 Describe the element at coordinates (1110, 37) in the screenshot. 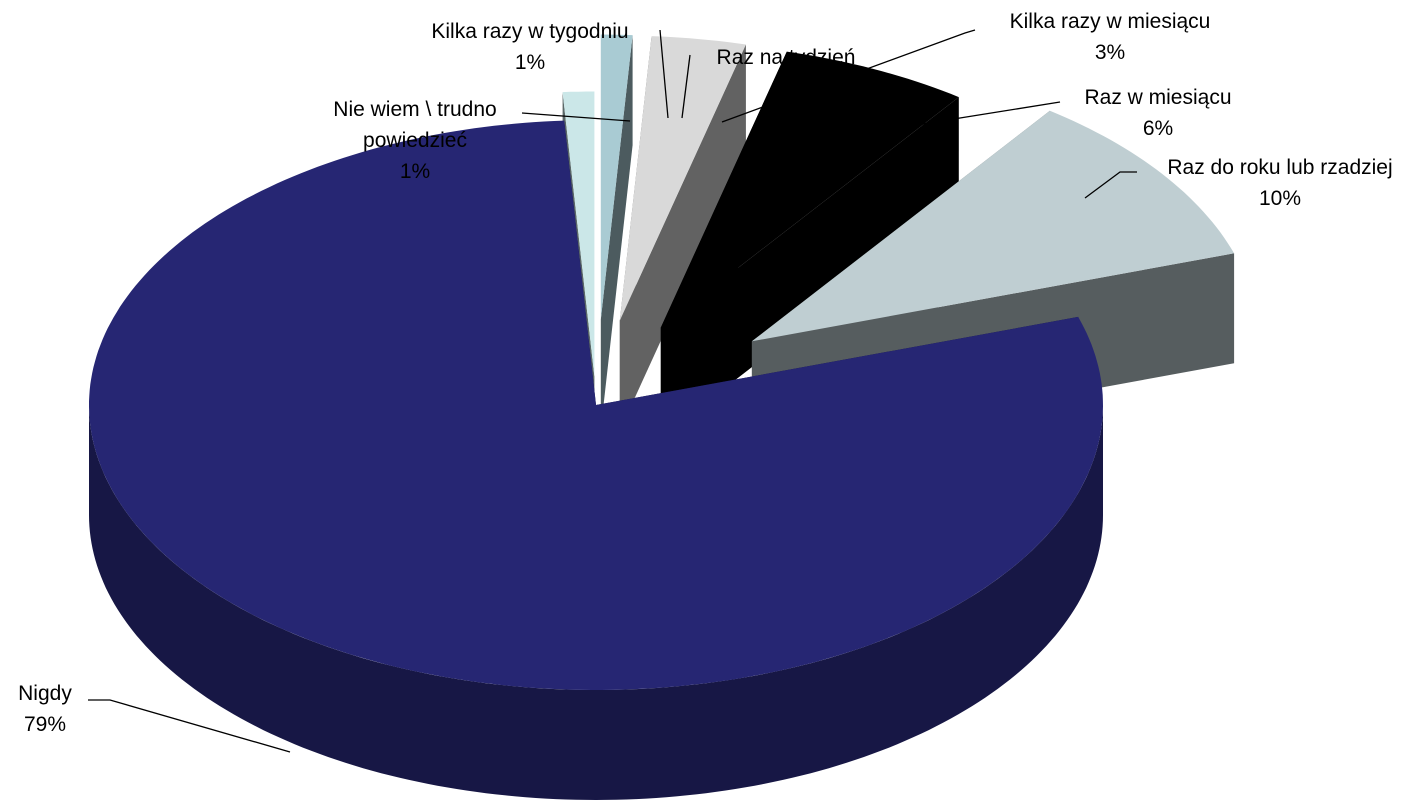

I see `data-label: Kilka razy w miesiącu 3%` at that location.